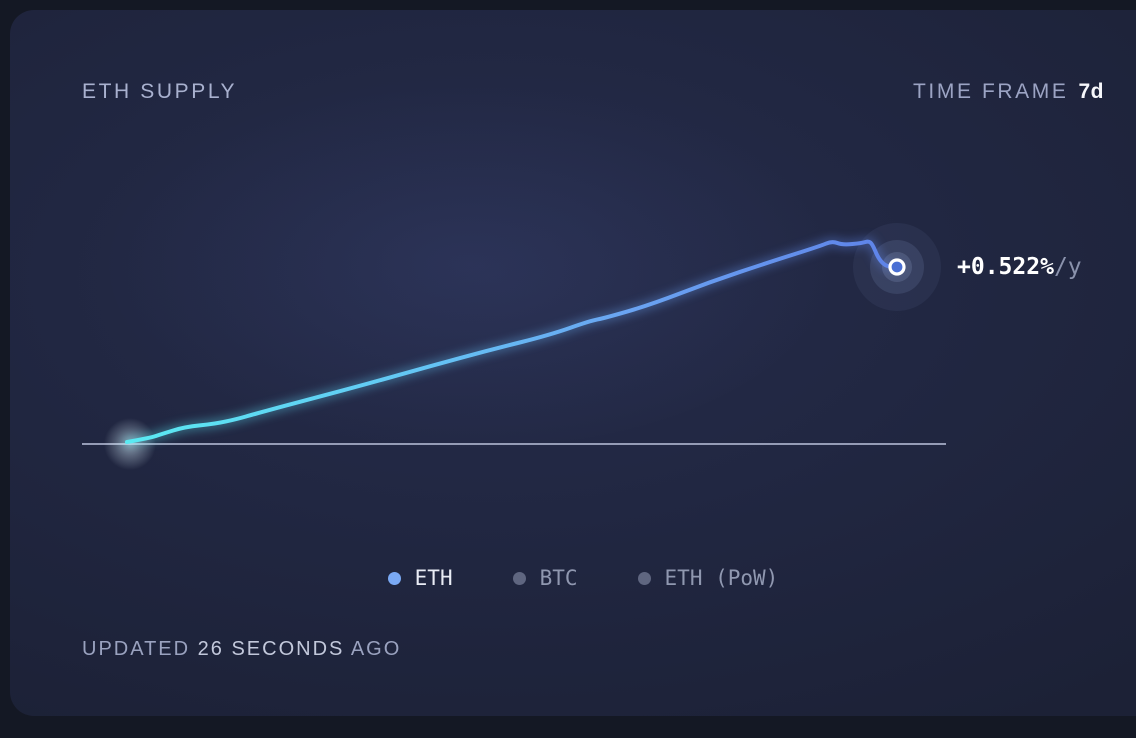 This screenshot has width=1136, height=738. Describe the element at coordinates (160, 91) in the screenshot. I see `card-title: ETH SUPPLY` at that location.